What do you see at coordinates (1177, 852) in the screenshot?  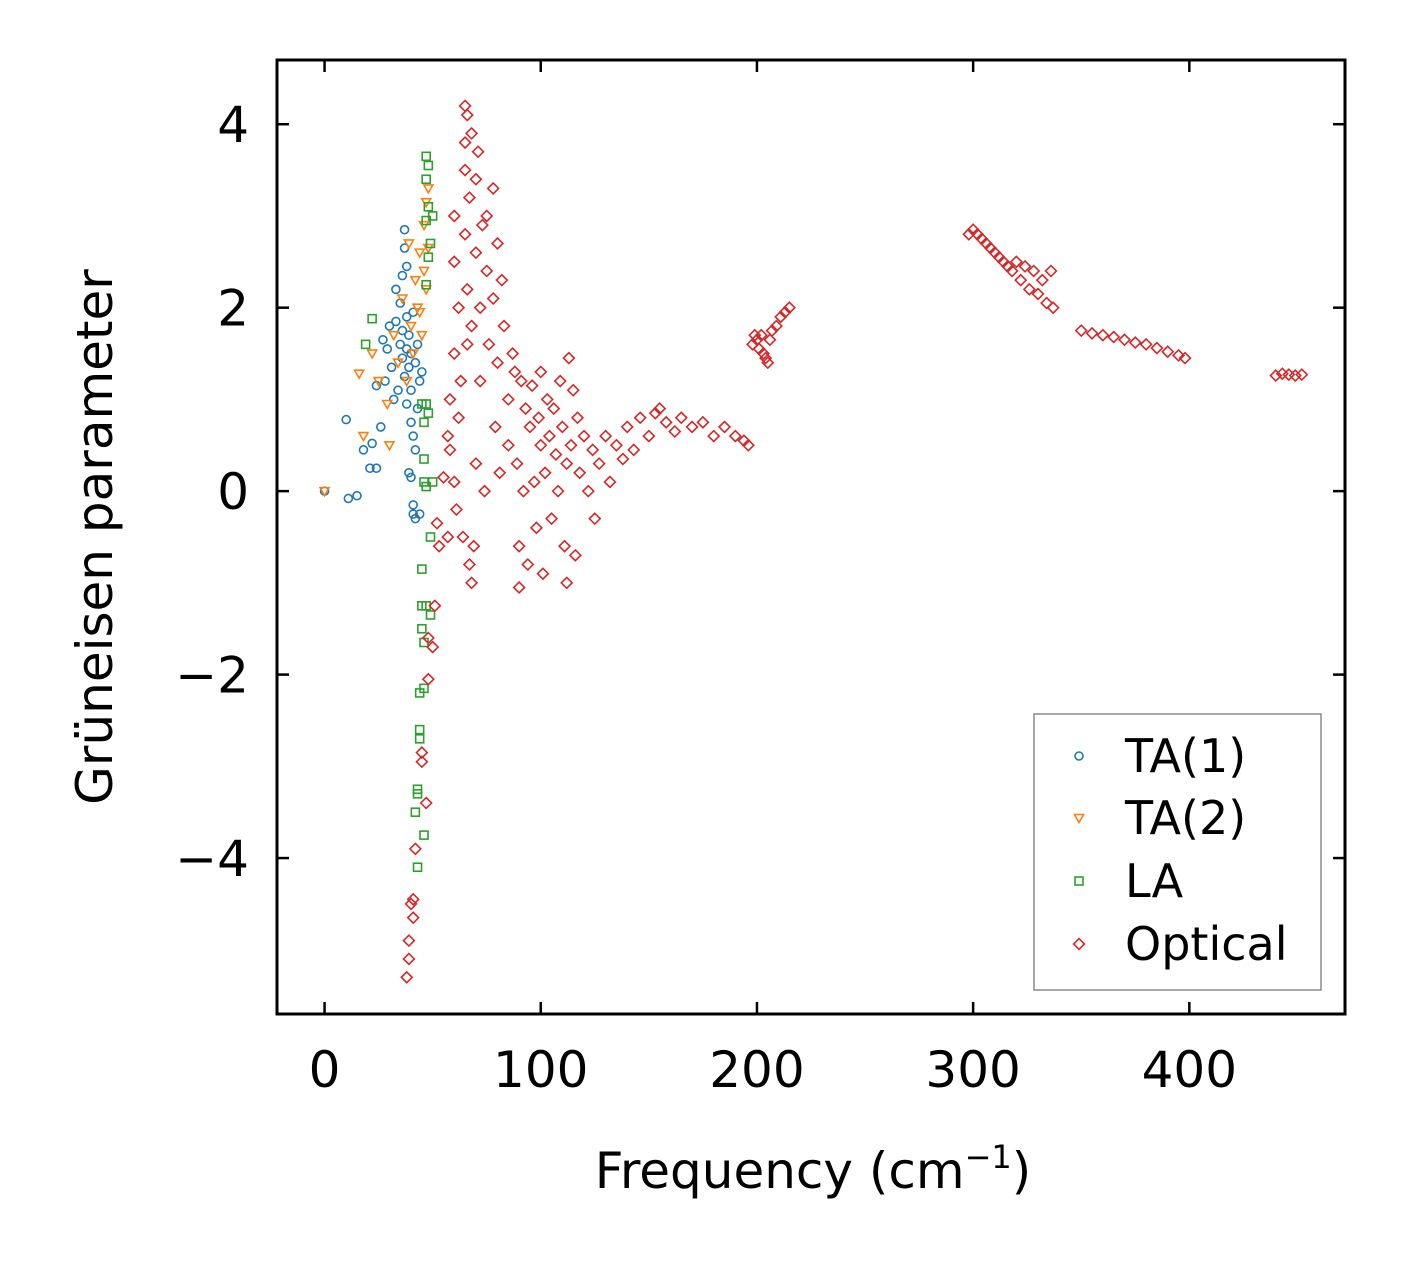 I see `legend-frame` at bounding box center [1177, 852].